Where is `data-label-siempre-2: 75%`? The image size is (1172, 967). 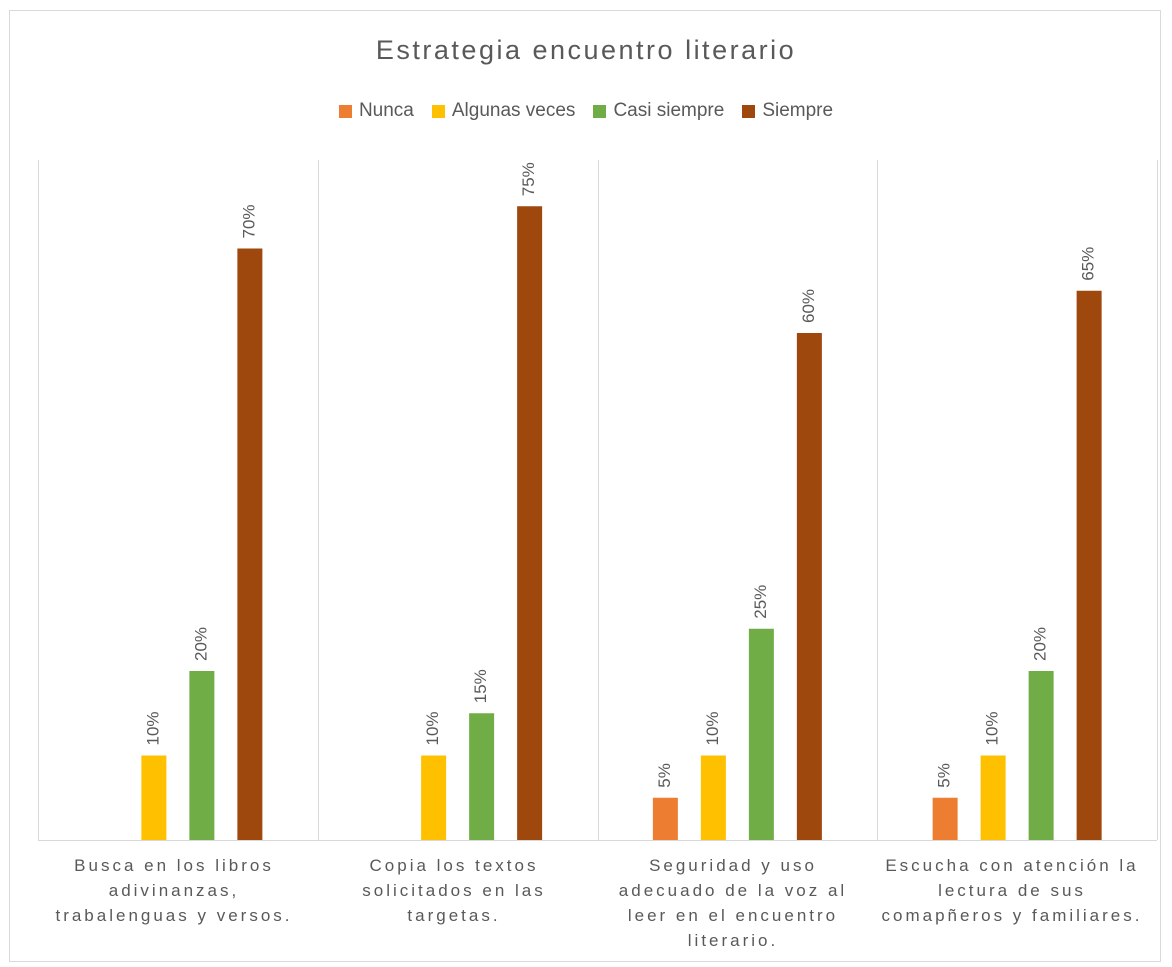 data-label-siempre-2: 75% is located at coordinates (528, 179).